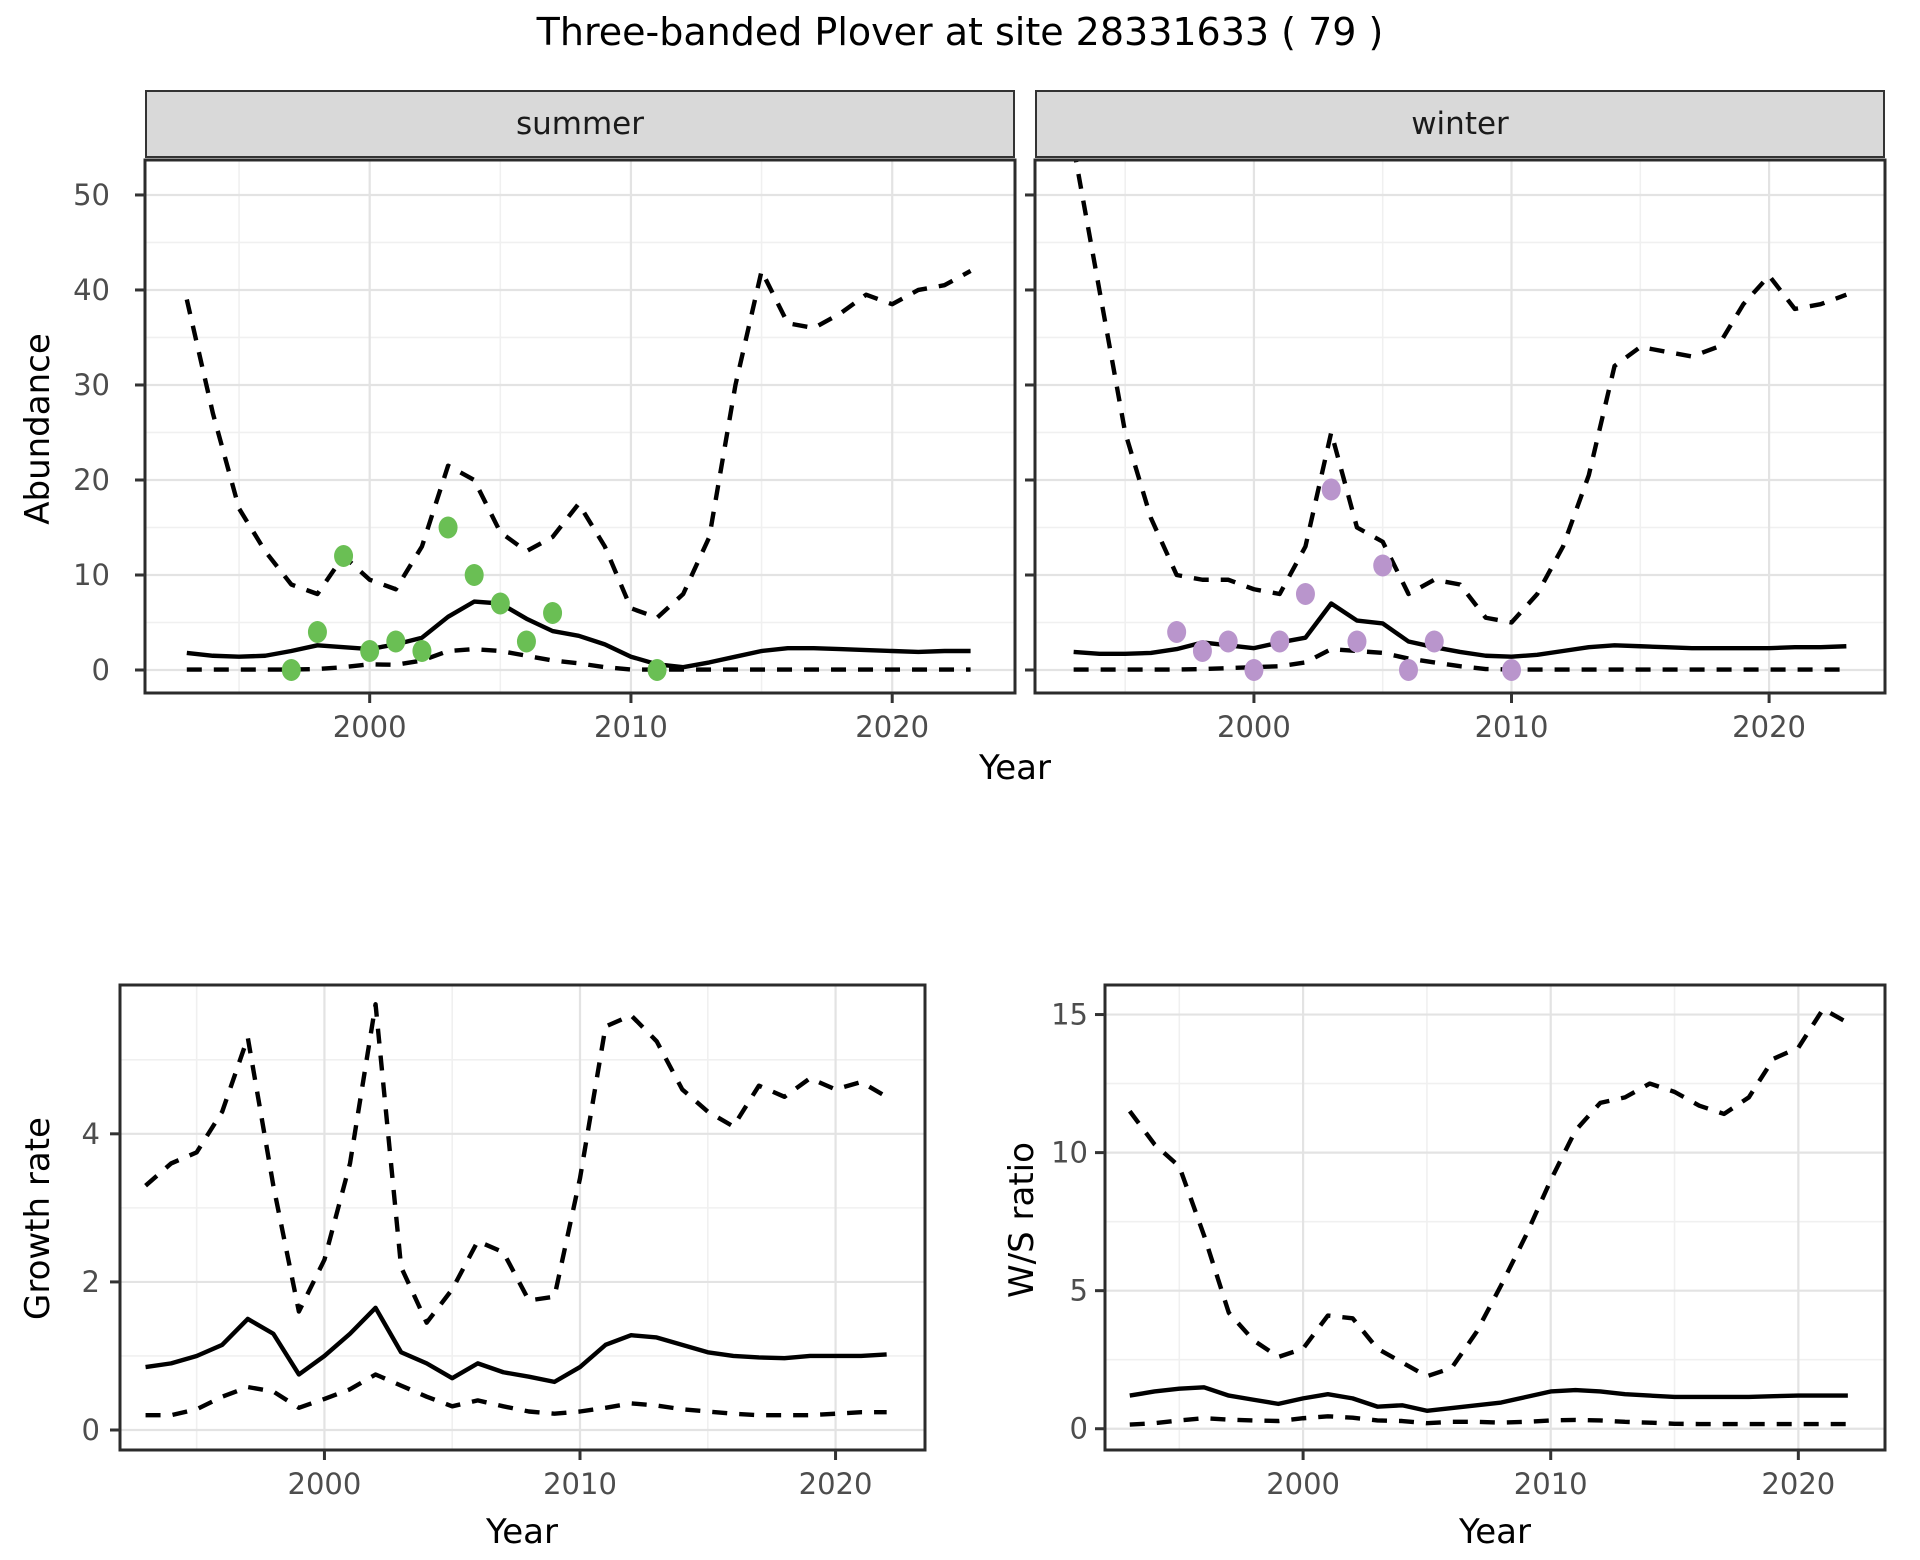 This screenshot has width=1920, height=1560. I want to click on growth_rate-mean-line, so click(516, 1345).